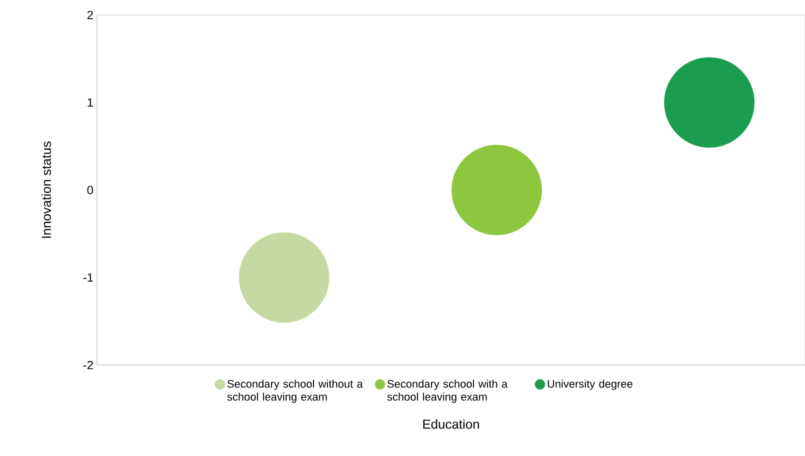 This screenshot has width=805, height=456. Describe the element at coordinates (46, 190) in the screenshot. I see `y-axis-title: Innovation status` at that location.